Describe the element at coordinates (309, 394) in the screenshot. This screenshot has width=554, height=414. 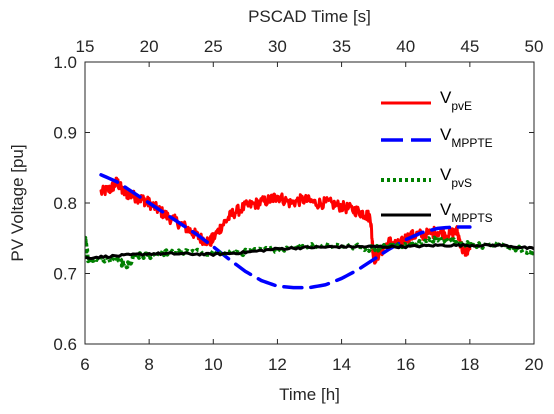
I see `x-axis-title: Time [h]` at that location.